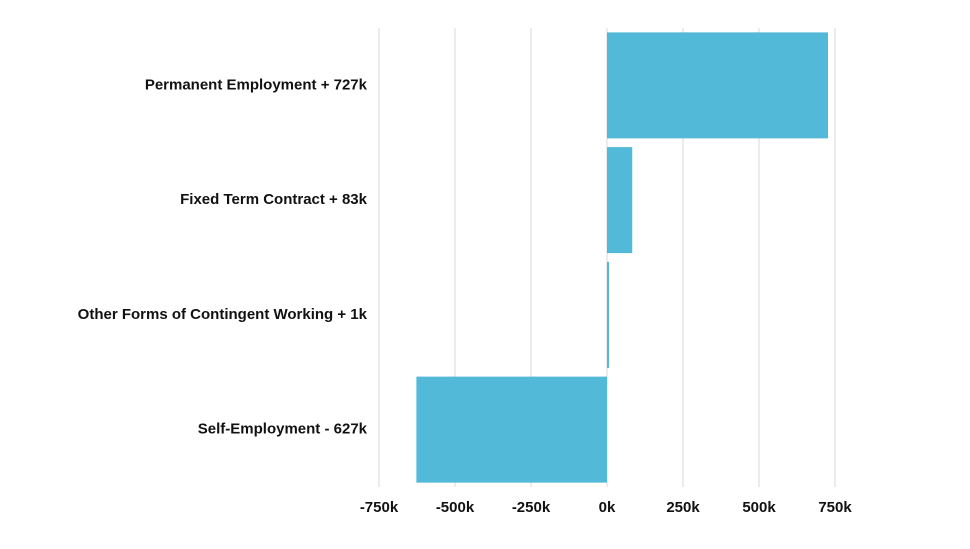 This screenshot has width=970, height=549. I want to click on x-tick-labels: -750k -500k -250k 0k 250k 500k 750k, so click(606, 507).